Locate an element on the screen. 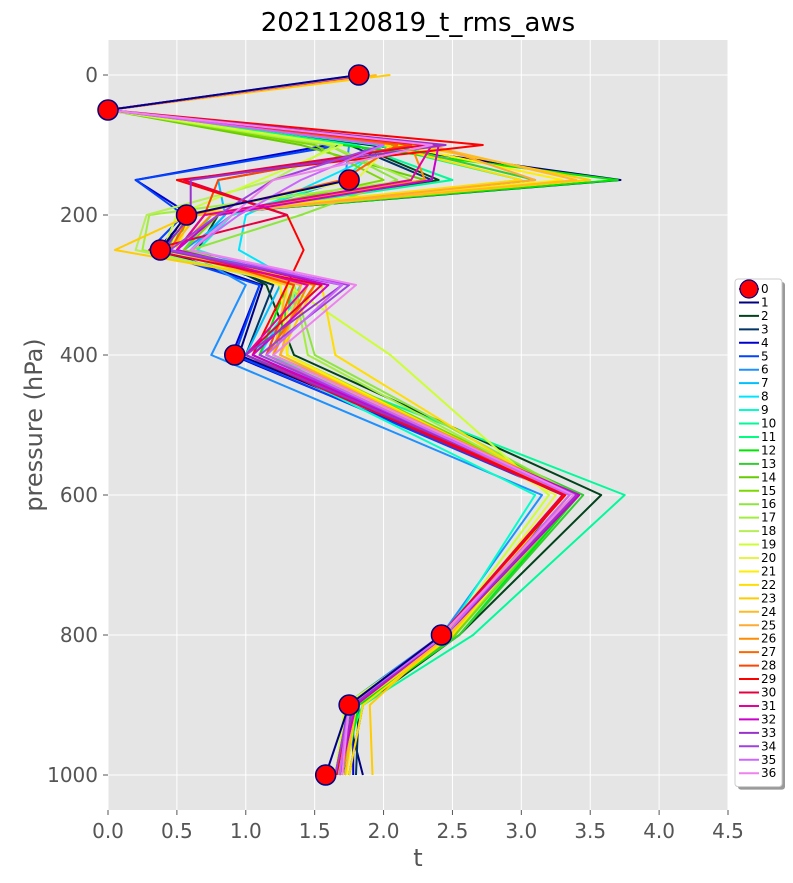 The height and width of the screenshot is (883, 793). legend-label-22: 22 is located at coordinates (768, 585).